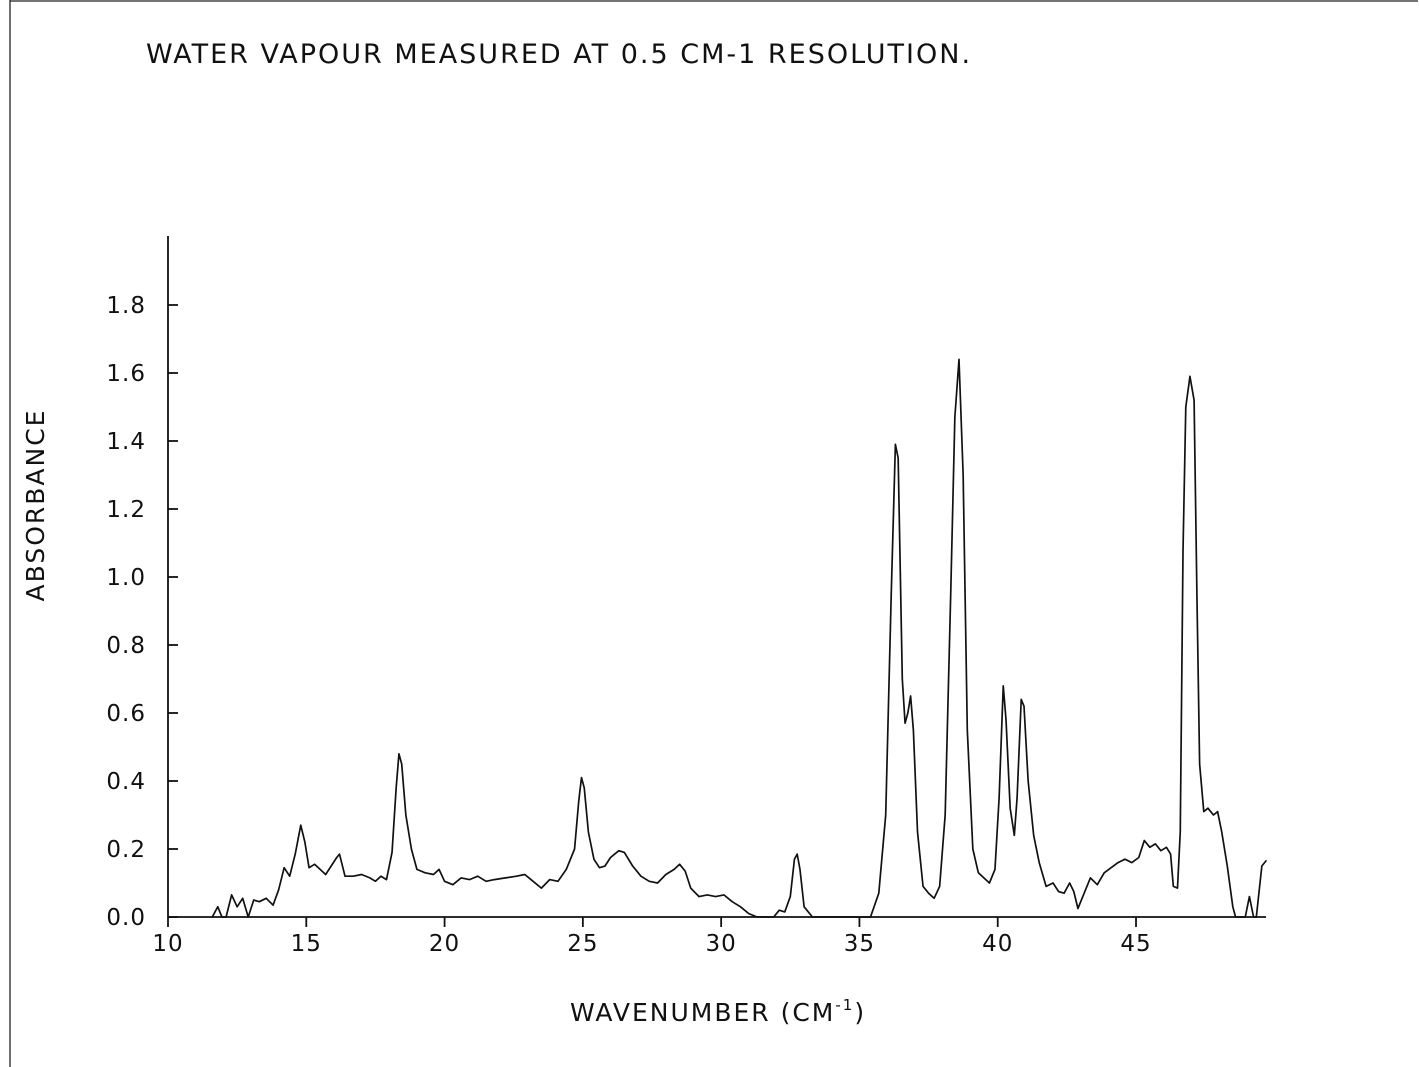 The image size is (1419, 1067). I want to click on x-tick-label: 40, so click(997, 944).